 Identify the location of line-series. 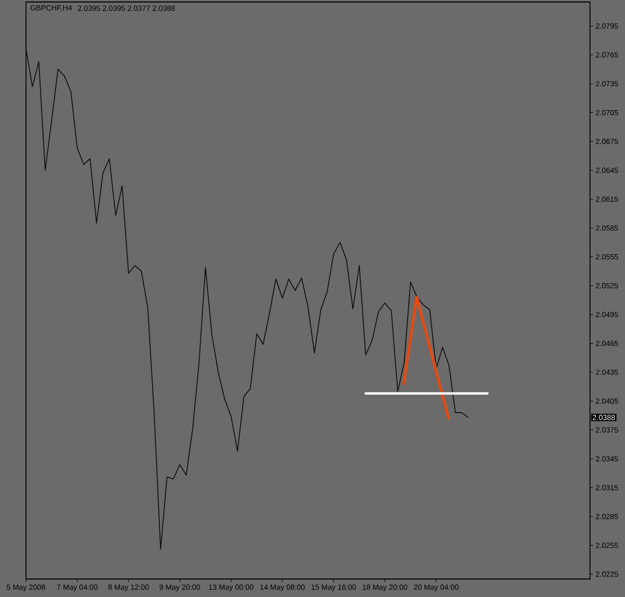
(426, 358).